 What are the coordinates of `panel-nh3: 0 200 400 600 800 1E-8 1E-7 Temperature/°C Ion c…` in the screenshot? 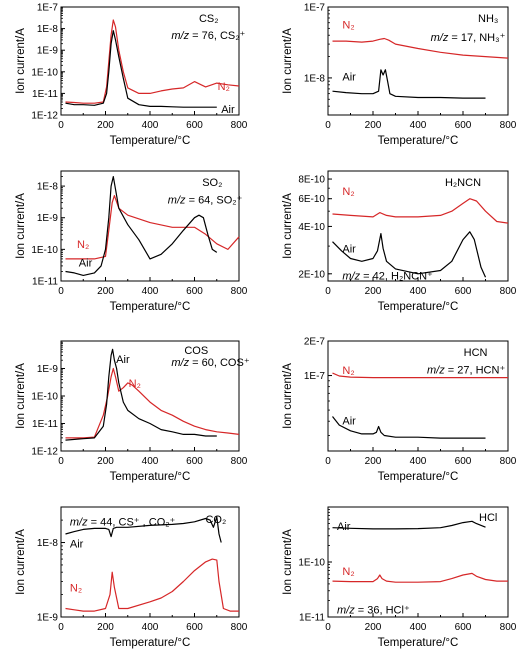 It's located at (399, 75).